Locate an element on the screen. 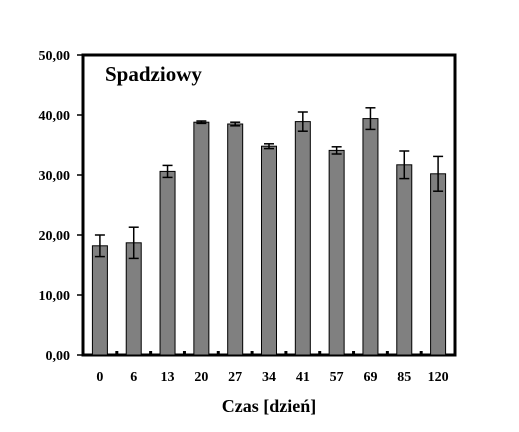  x-tick-label: 57 is located at coordinates (337, 377).